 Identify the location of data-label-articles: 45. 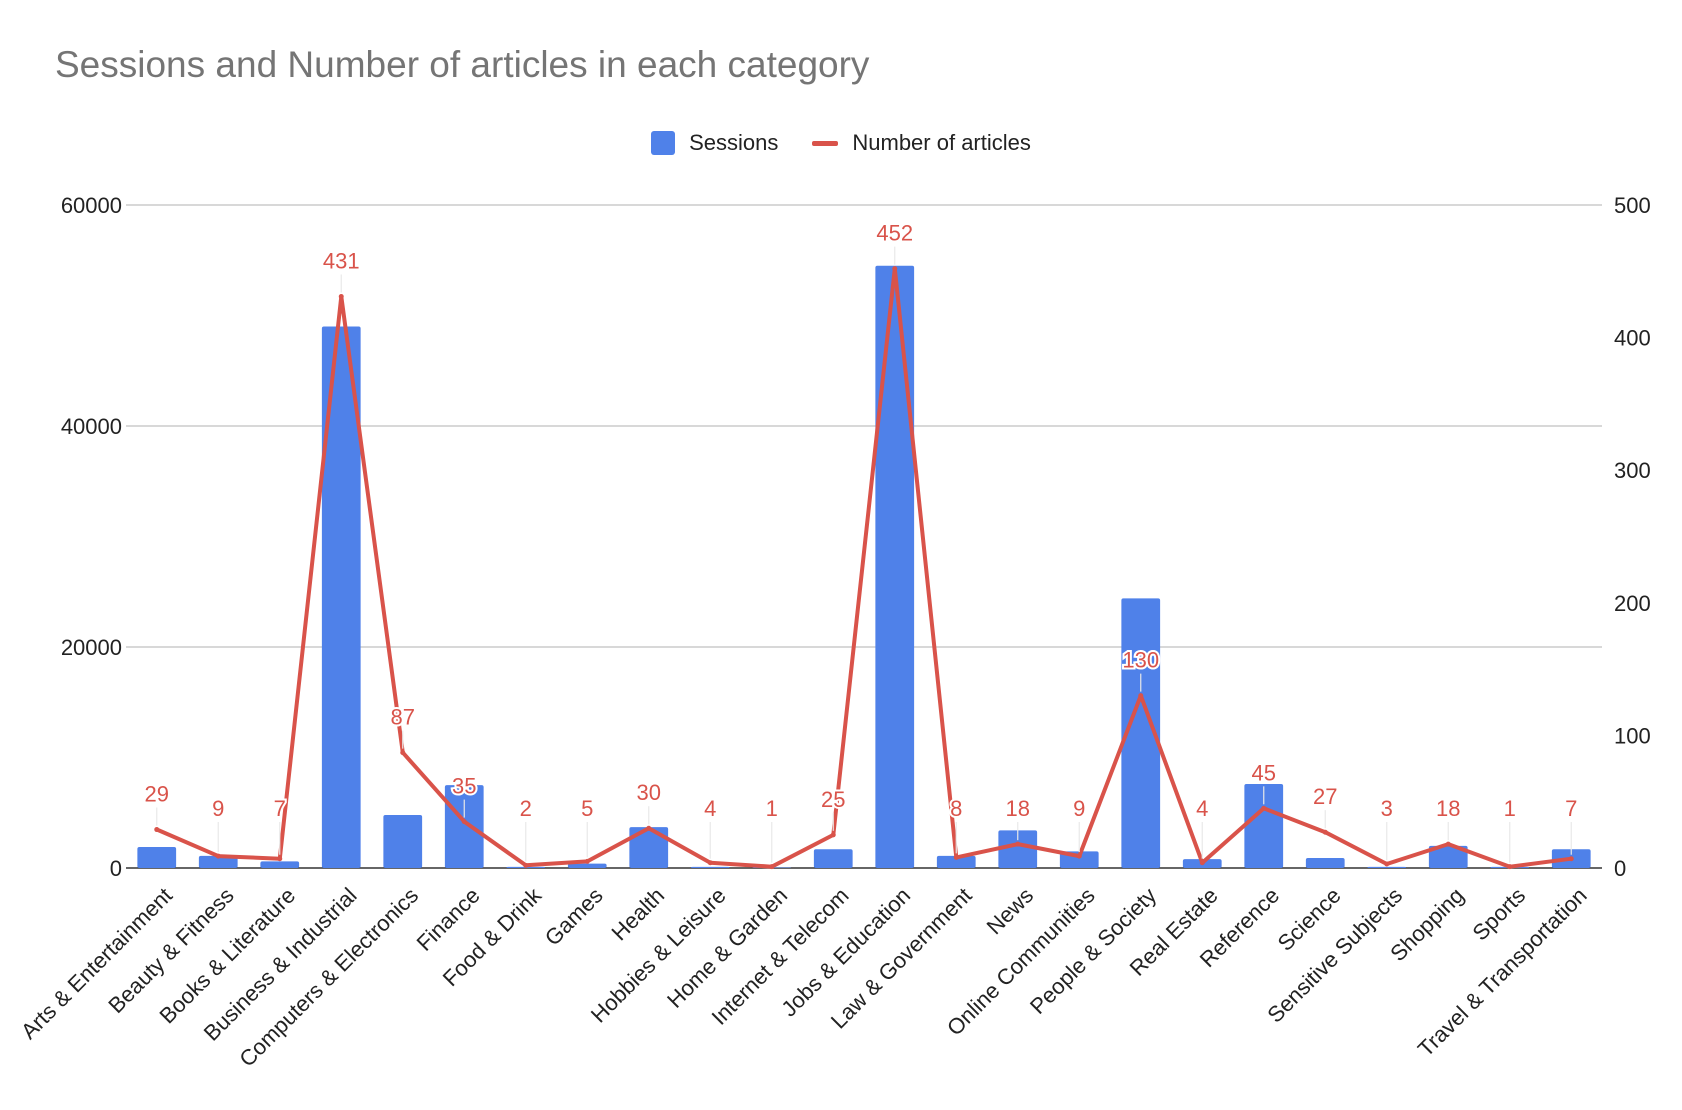
(1264, 772).